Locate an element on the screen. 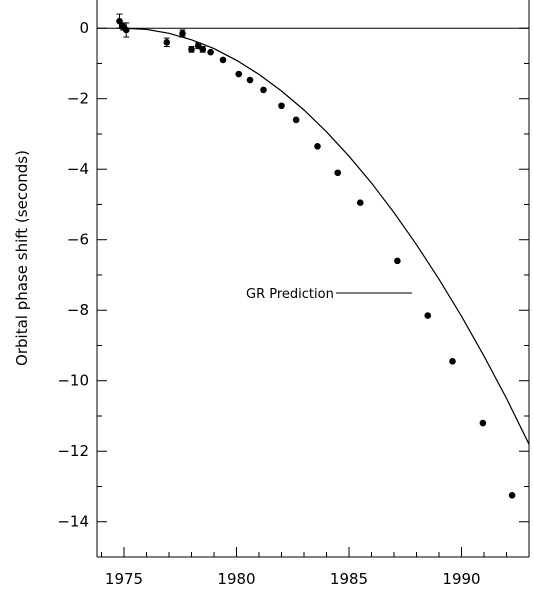 This screenshot has height=596, width=534. y-tick-label: −12 is located at coordinates (73, 451).